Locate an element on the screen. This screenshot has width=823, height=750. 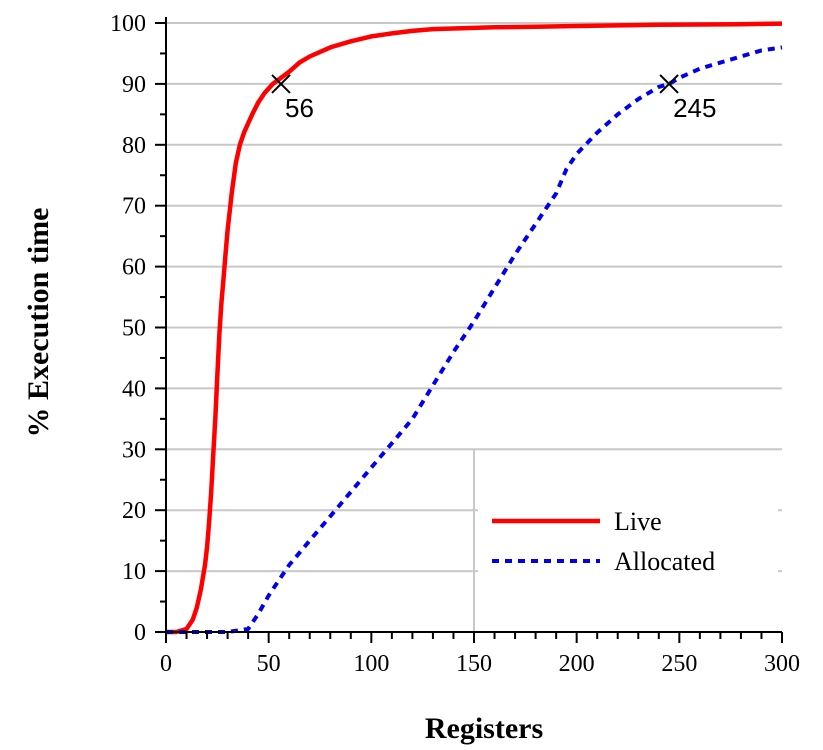
annotation-label-56: 56 is located at coordinates (299, 108).